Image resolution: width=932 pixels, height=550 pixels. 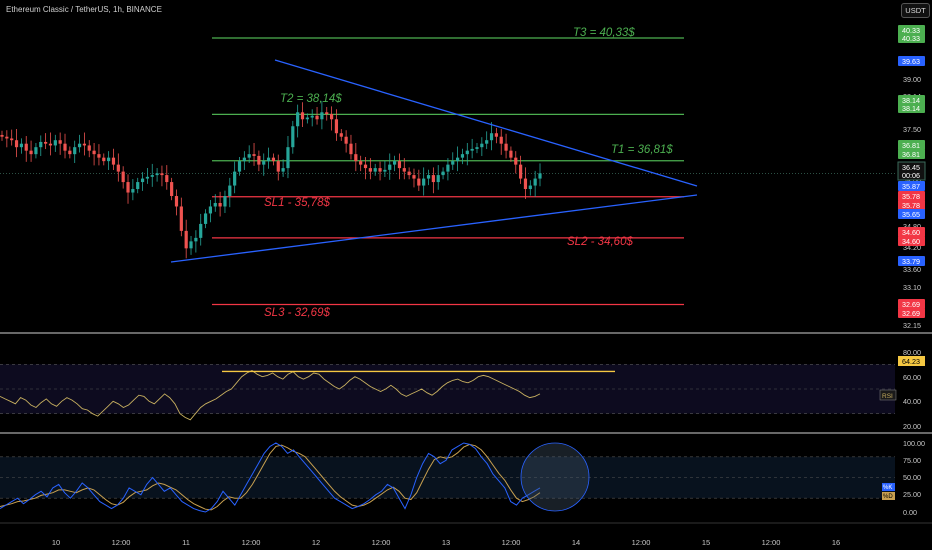 What do you see at coordinates (911, 145) in the screenshot?
I see `price-tag: 36.81` at bounding box center [911, 145].